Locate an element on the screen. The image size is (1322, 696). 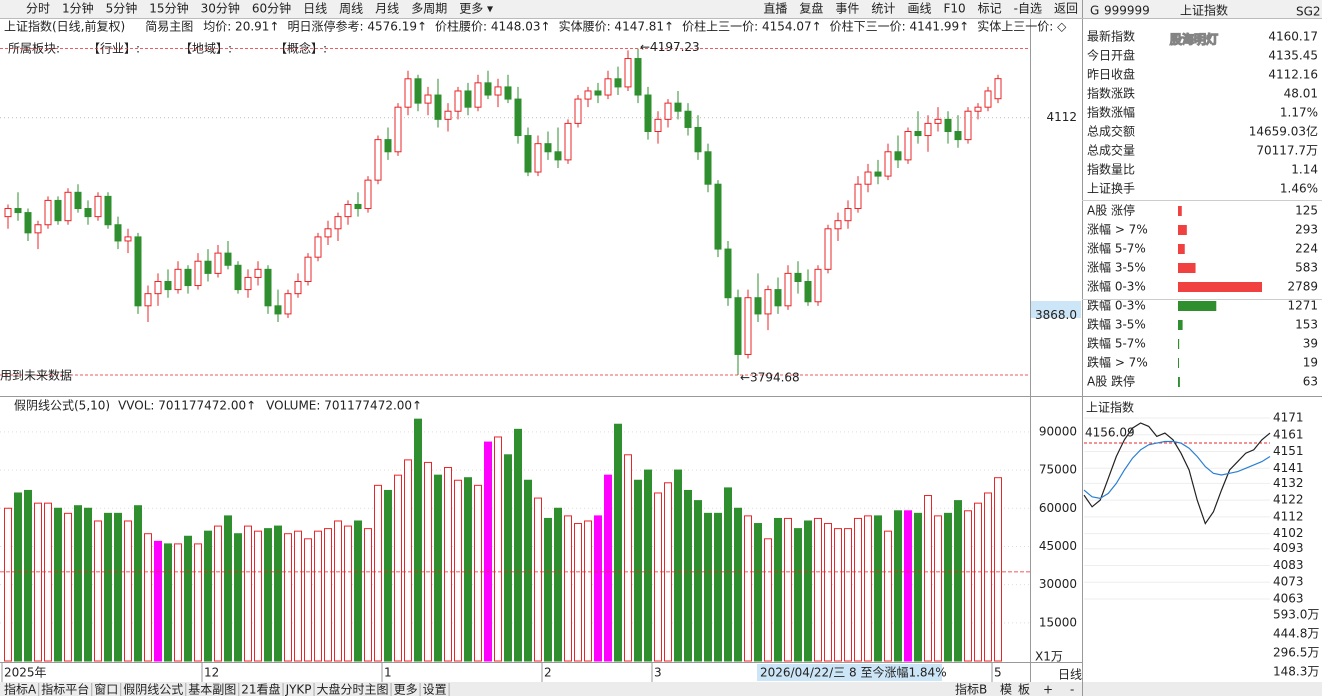
tab: 更多 is located at coordinates (406, 689).